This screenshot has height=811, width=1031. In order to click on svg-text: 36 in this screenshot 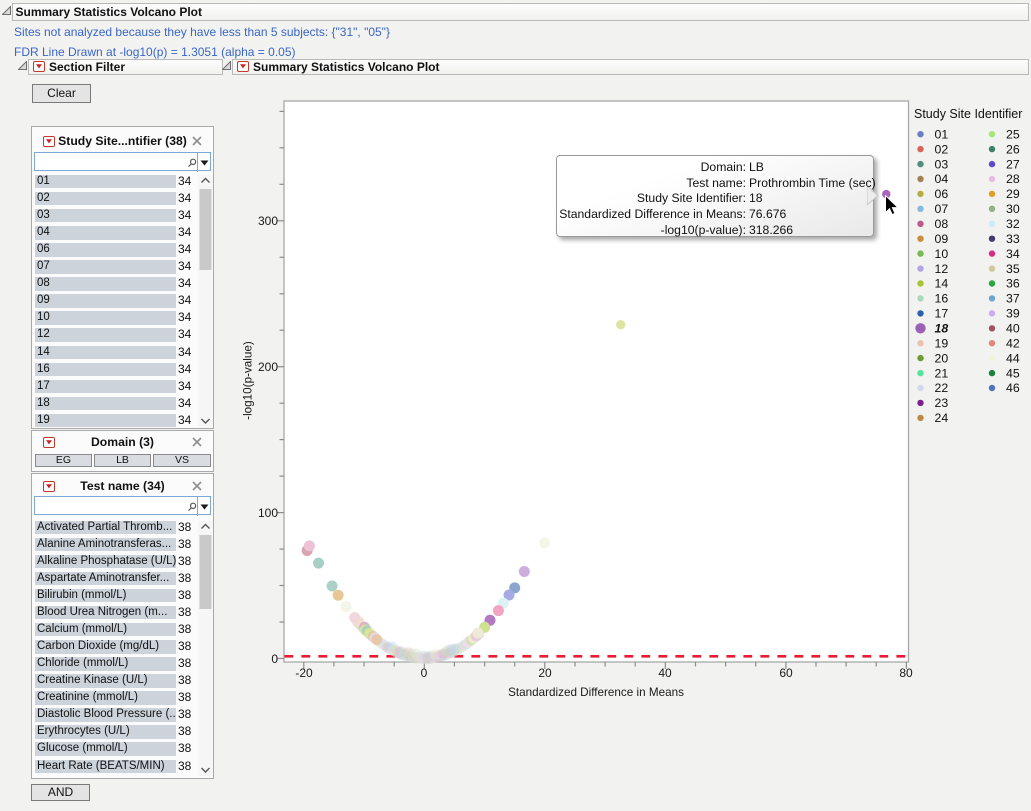, I will do `click(1013, 284)`.